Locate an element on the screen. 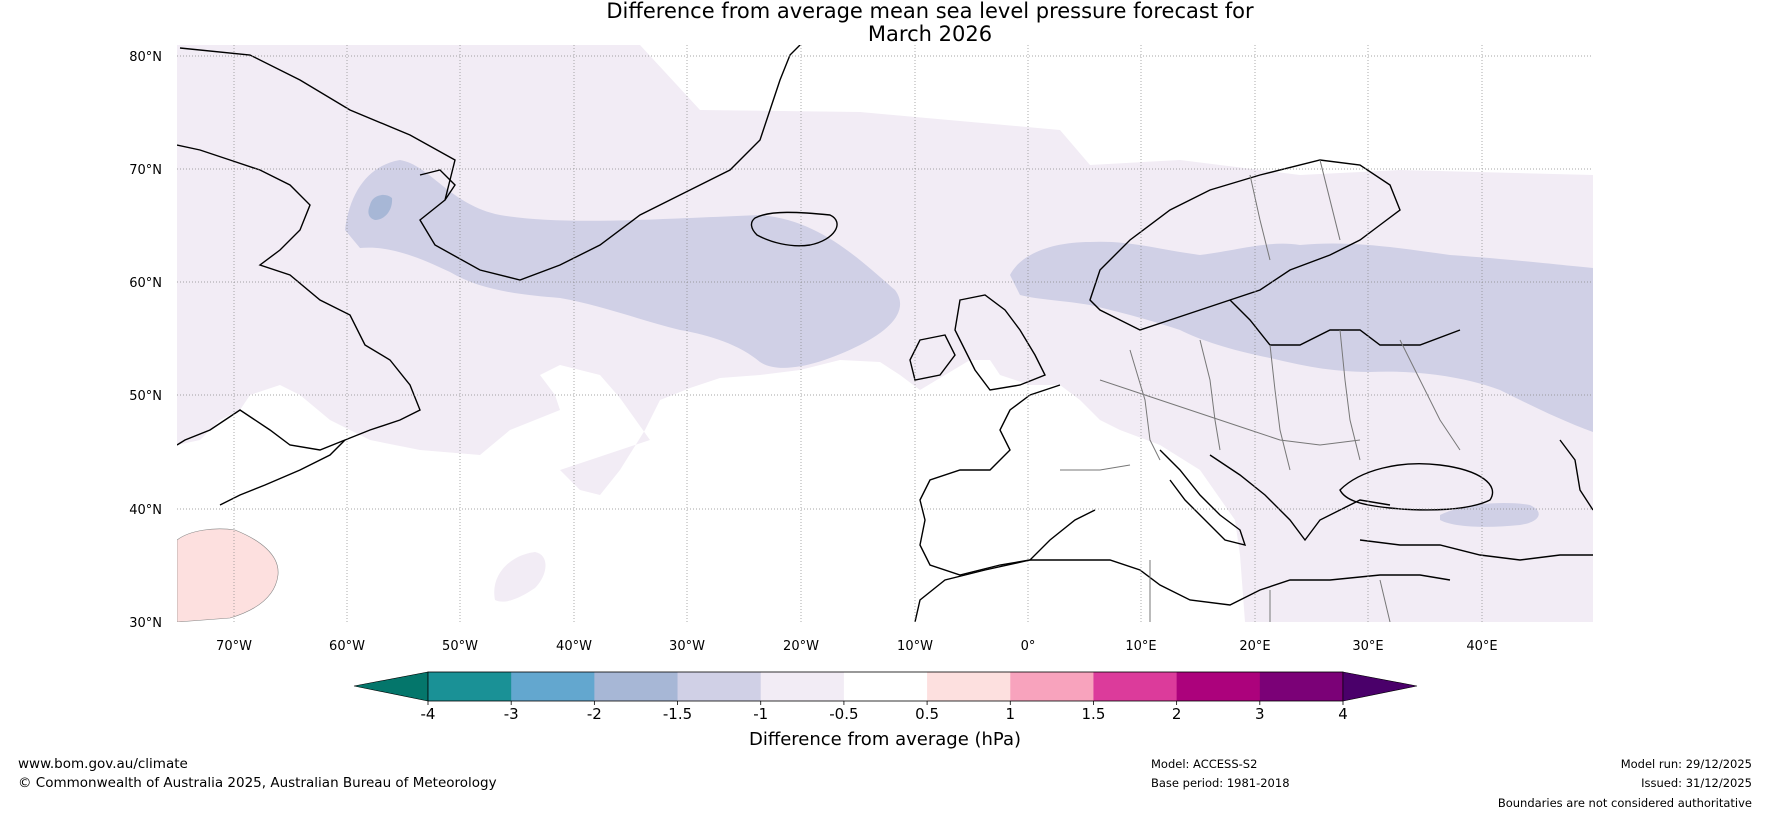  ireland-coast is located at coordinates (932, 357).